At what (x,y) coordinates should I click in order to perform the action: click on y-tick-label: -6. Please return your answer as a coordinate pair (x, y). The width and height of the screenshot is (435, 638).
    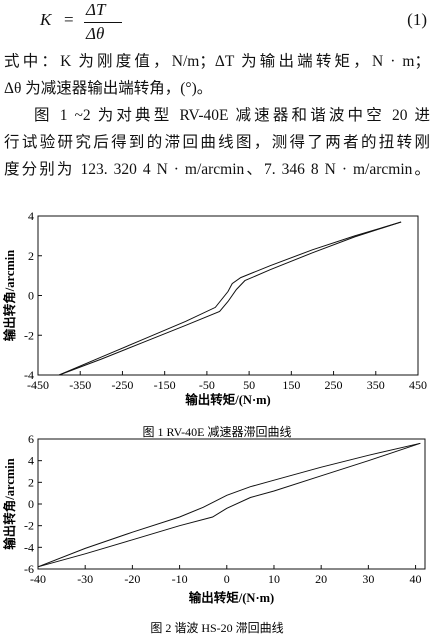
    Looking at the image, I should click on (29, 569).